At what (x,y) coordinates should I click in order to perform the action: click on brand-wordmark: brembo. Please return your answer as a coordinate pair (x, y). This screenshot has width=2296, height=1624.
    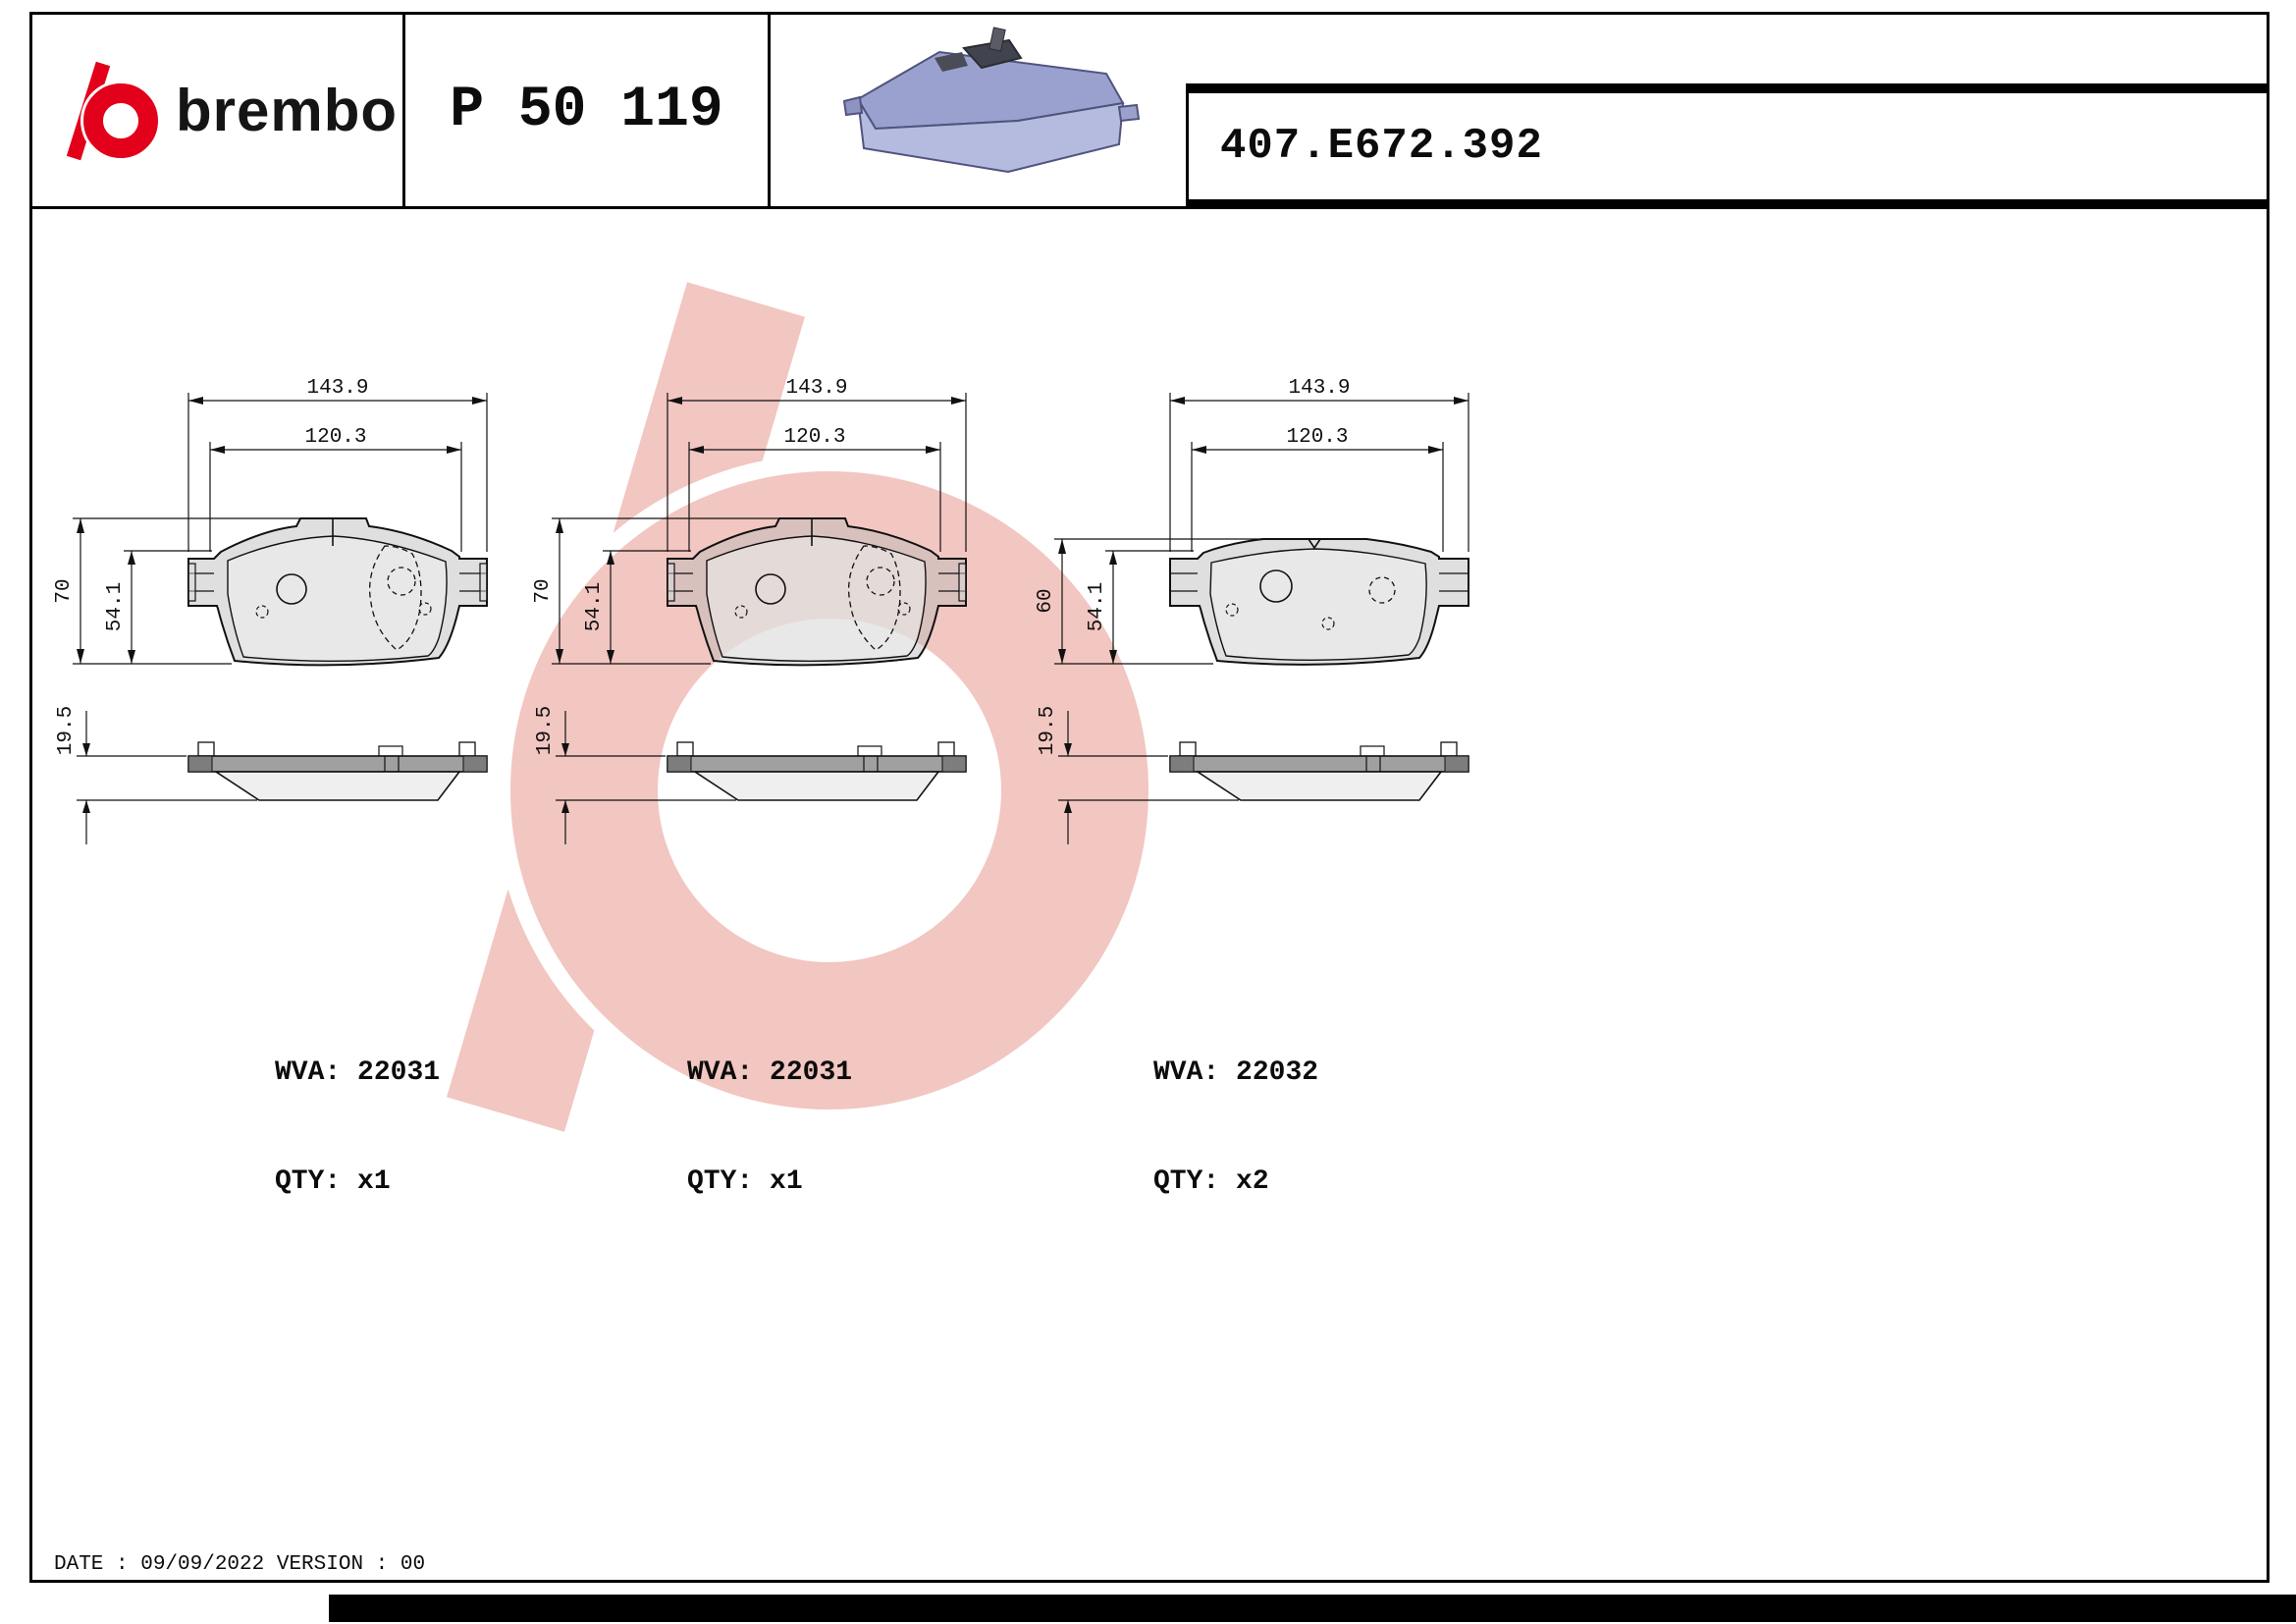
    Looking at the image, I should click on (287, 110).